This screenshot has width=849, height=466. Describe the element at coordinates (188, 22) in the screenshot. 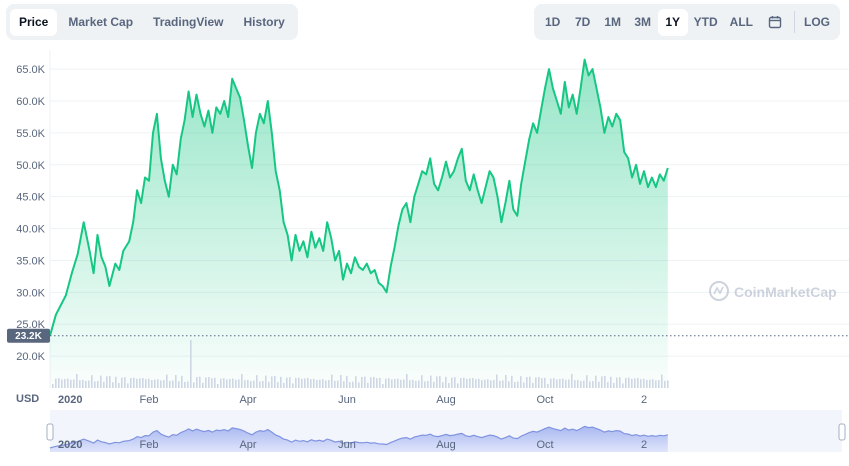

I see `tab-tradingview: TradingView` at that location.